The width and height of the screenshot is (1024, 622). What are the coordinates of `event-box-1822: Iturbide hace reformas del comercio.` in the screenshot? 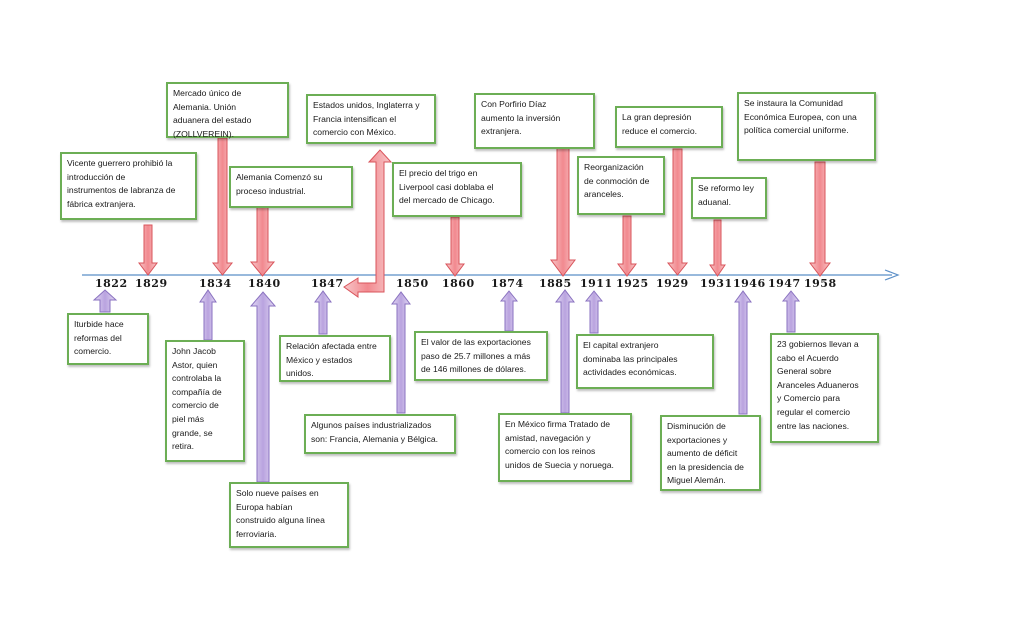 It's located at (108, 339).